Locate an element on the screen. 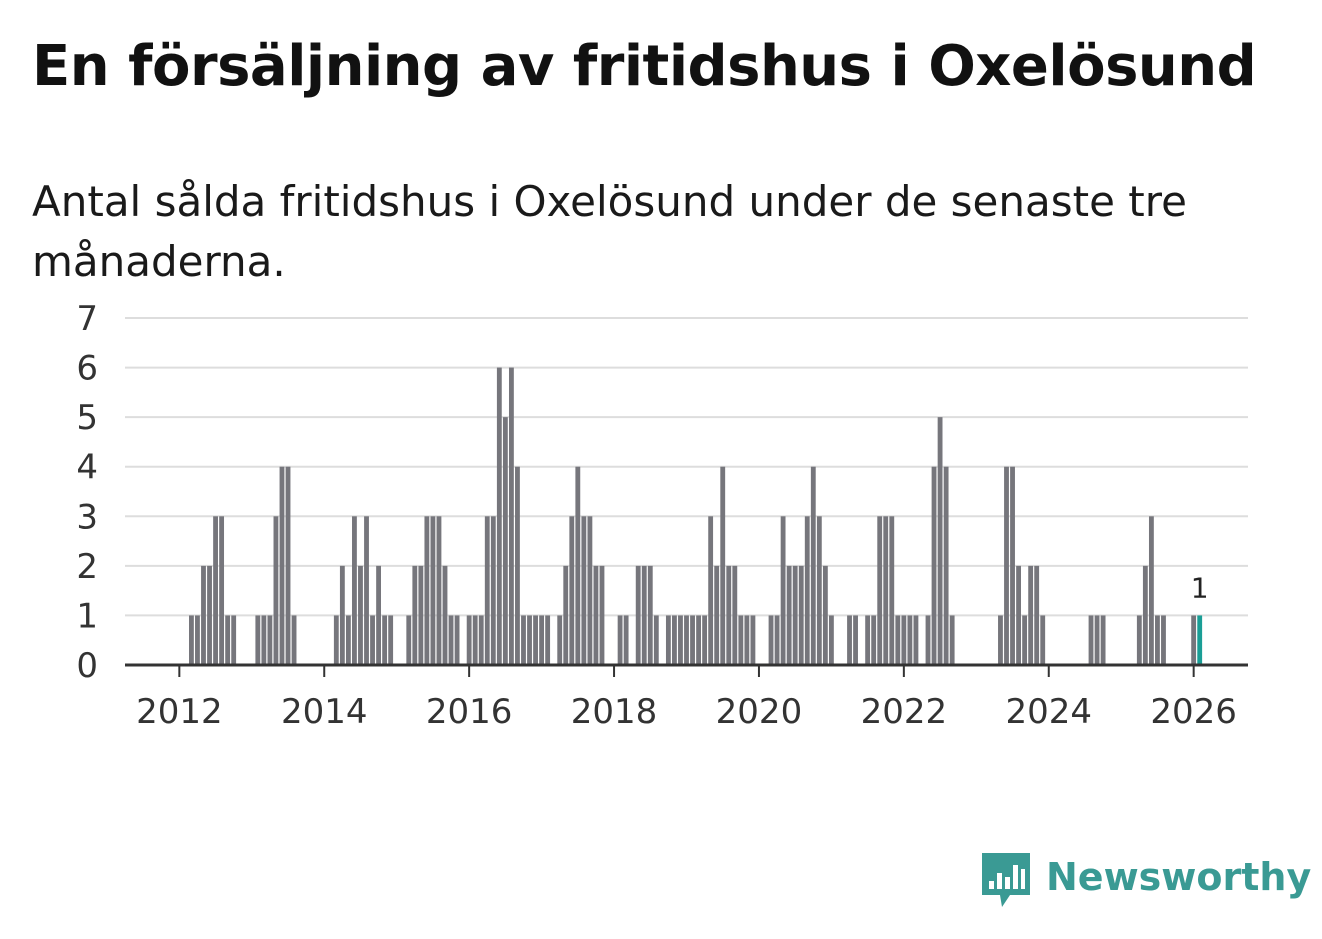 This screenshot has width=1322, height=939. y-tick-label: 2 is located at coordinates (87, 567).